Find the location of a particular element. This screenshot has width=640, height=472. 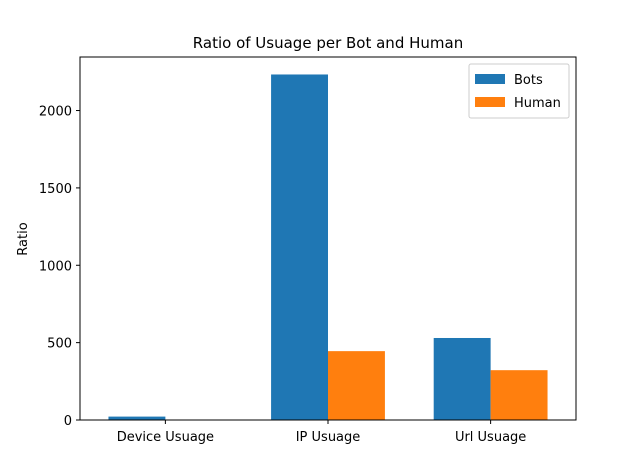

y-axis-label: Ratio is located at coordinates (23, 238).